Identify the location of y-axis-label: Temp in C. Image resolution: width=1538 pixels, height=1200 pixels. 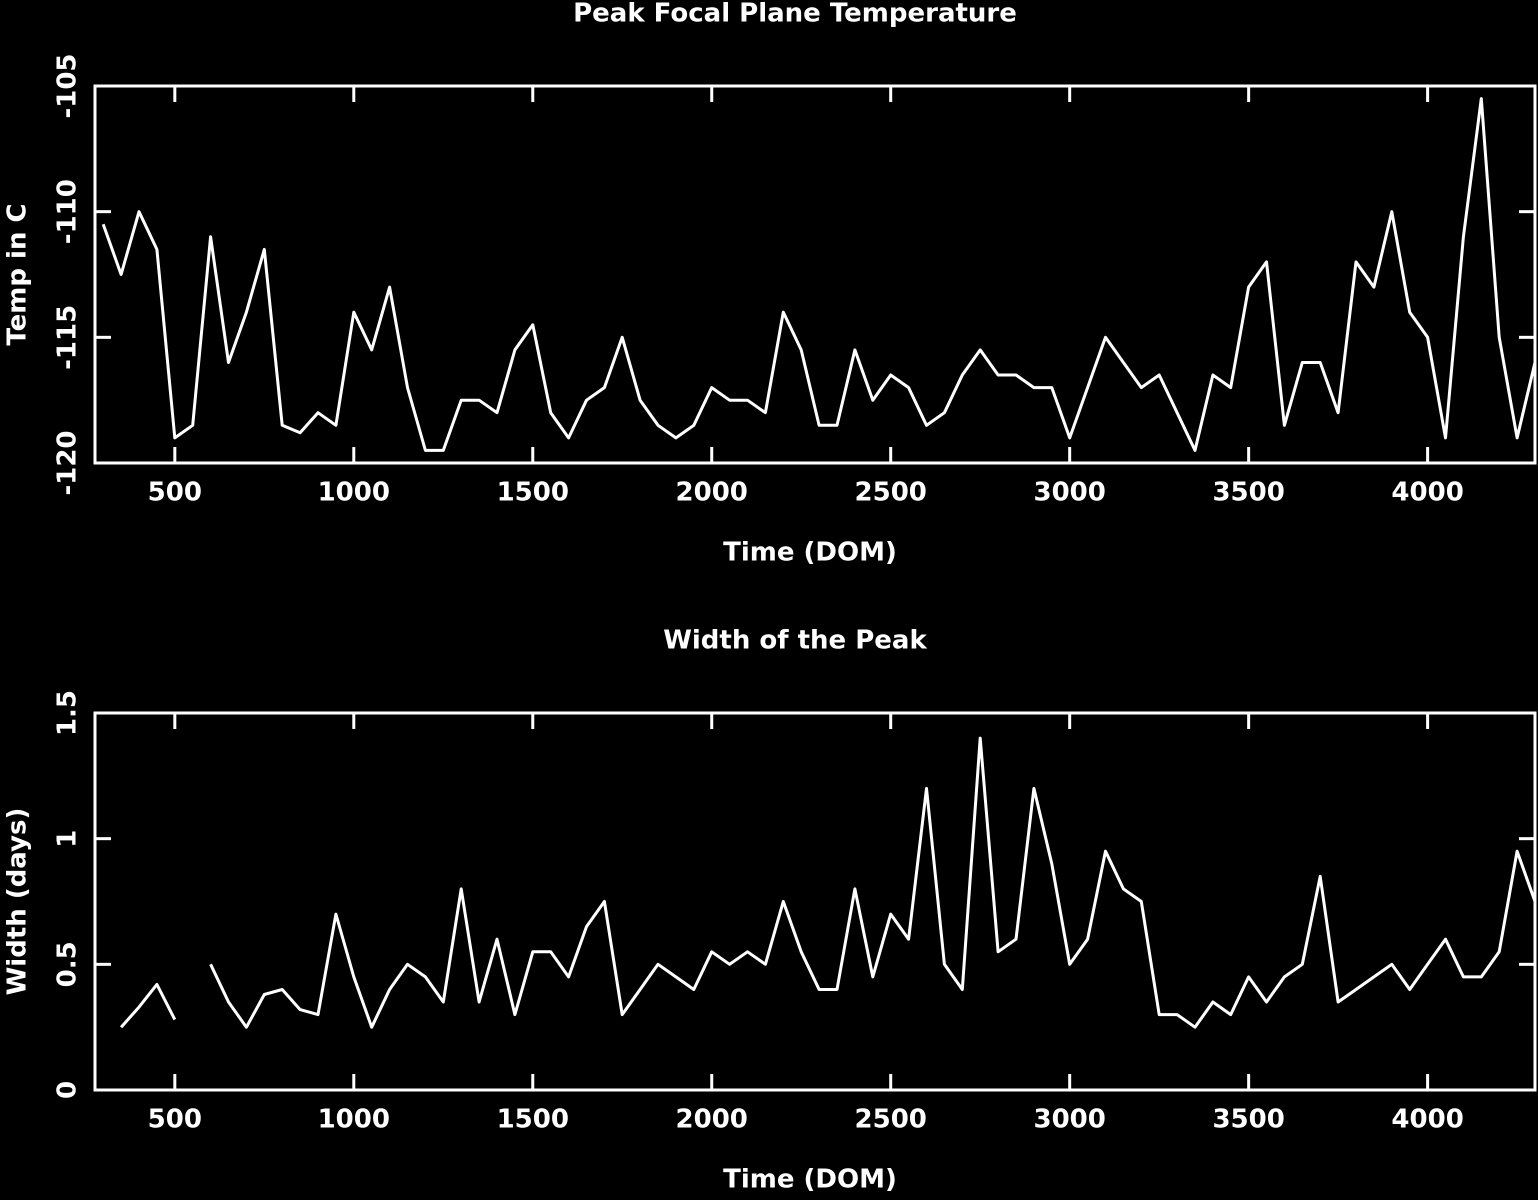
(18, 274).